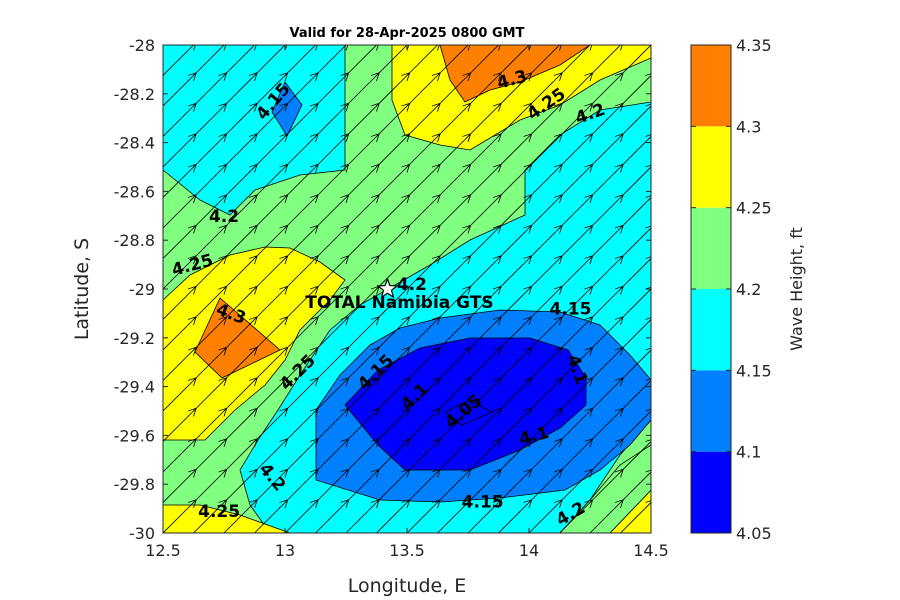 This screenshot has width=900, height=600. Describe the element at coordinates (483, 502) in the screenshot. I see `contour-label: 4.15` at that location.